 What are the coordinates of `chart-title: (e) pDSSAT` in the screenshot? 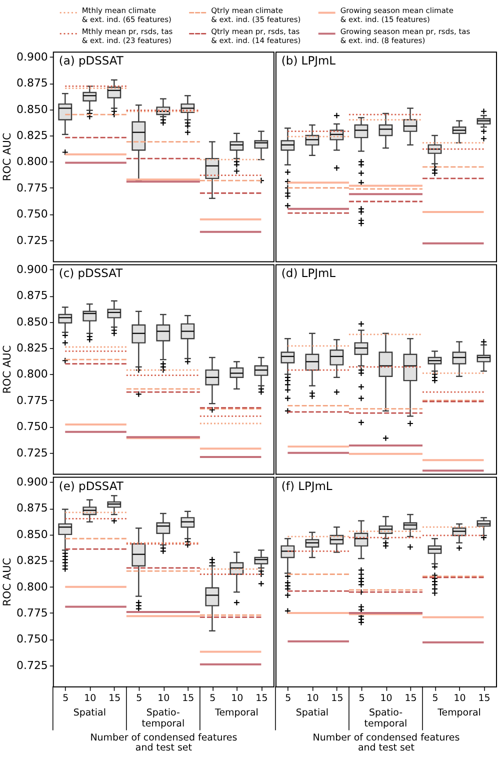 It's located at (91, 485).